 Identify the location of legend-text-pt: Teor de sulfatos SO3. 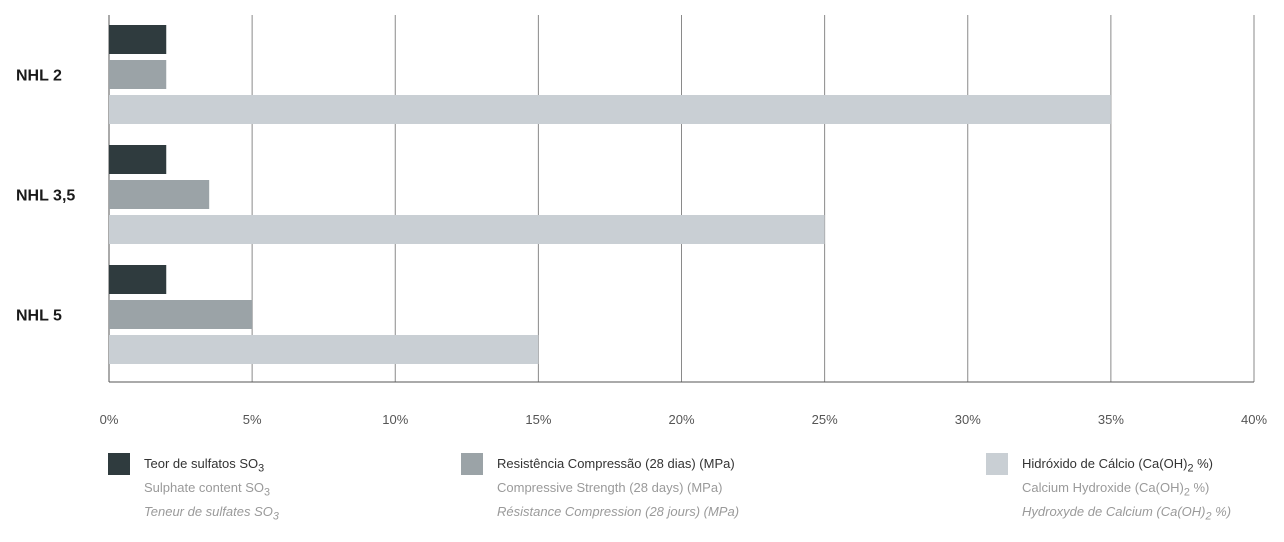
(204, 465).